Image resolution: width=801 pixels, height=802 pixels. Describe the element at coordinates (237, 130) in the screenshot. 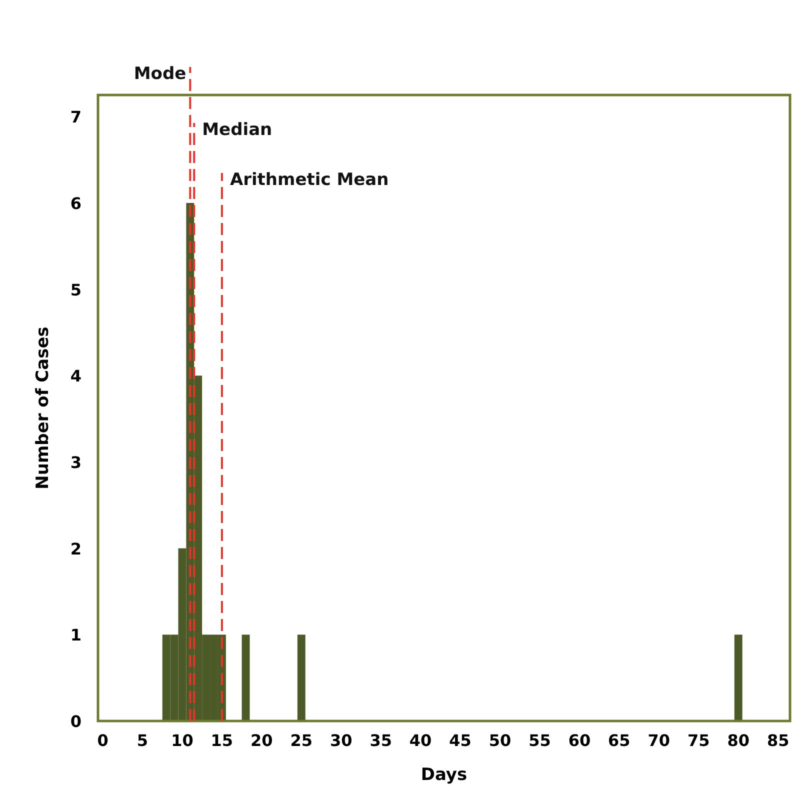

I see `ref-line-label: Median` at that location.